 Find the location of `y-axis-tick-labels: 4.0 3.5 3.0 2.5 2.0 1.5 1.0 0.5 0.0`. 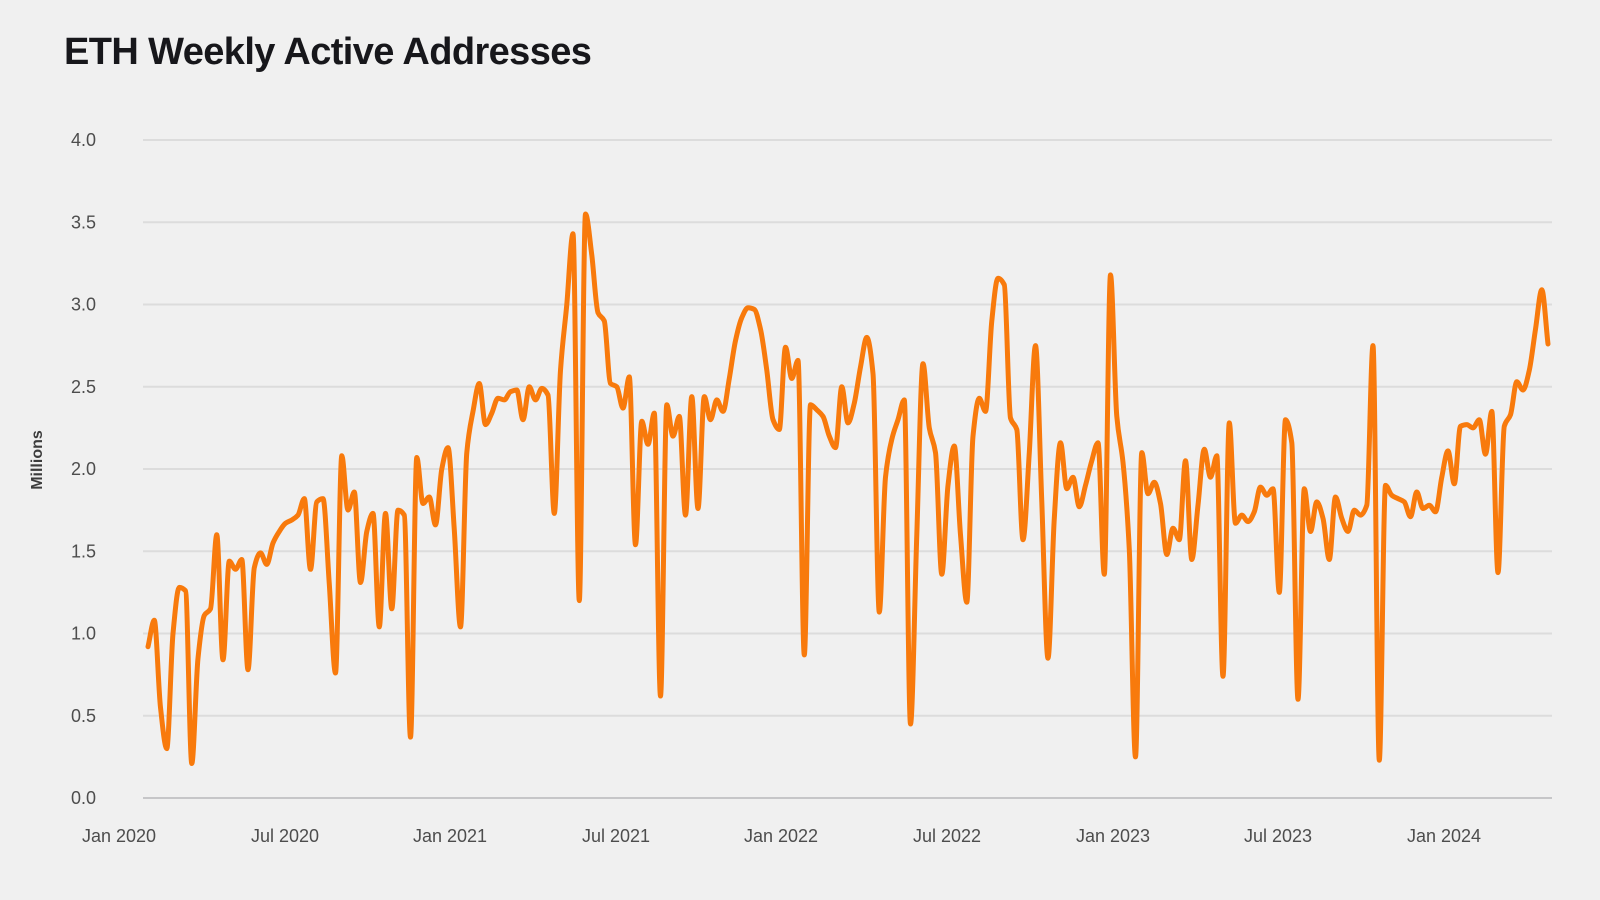

y-axis-tick-labels: 4.0 3.5 3.0 2.5 2.0 1.5 1.0 0.5 0.0 is located at coordinates (83, 469).